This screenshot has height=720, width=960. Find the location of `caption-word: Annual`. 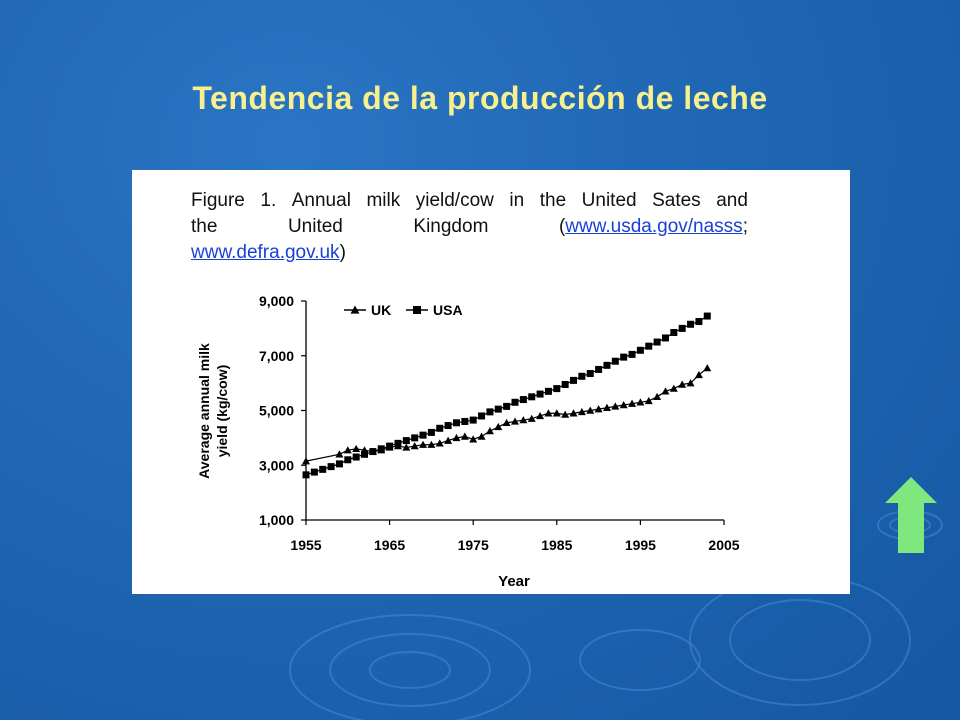

caption-word: Annual is located at coordinates (321, 200).